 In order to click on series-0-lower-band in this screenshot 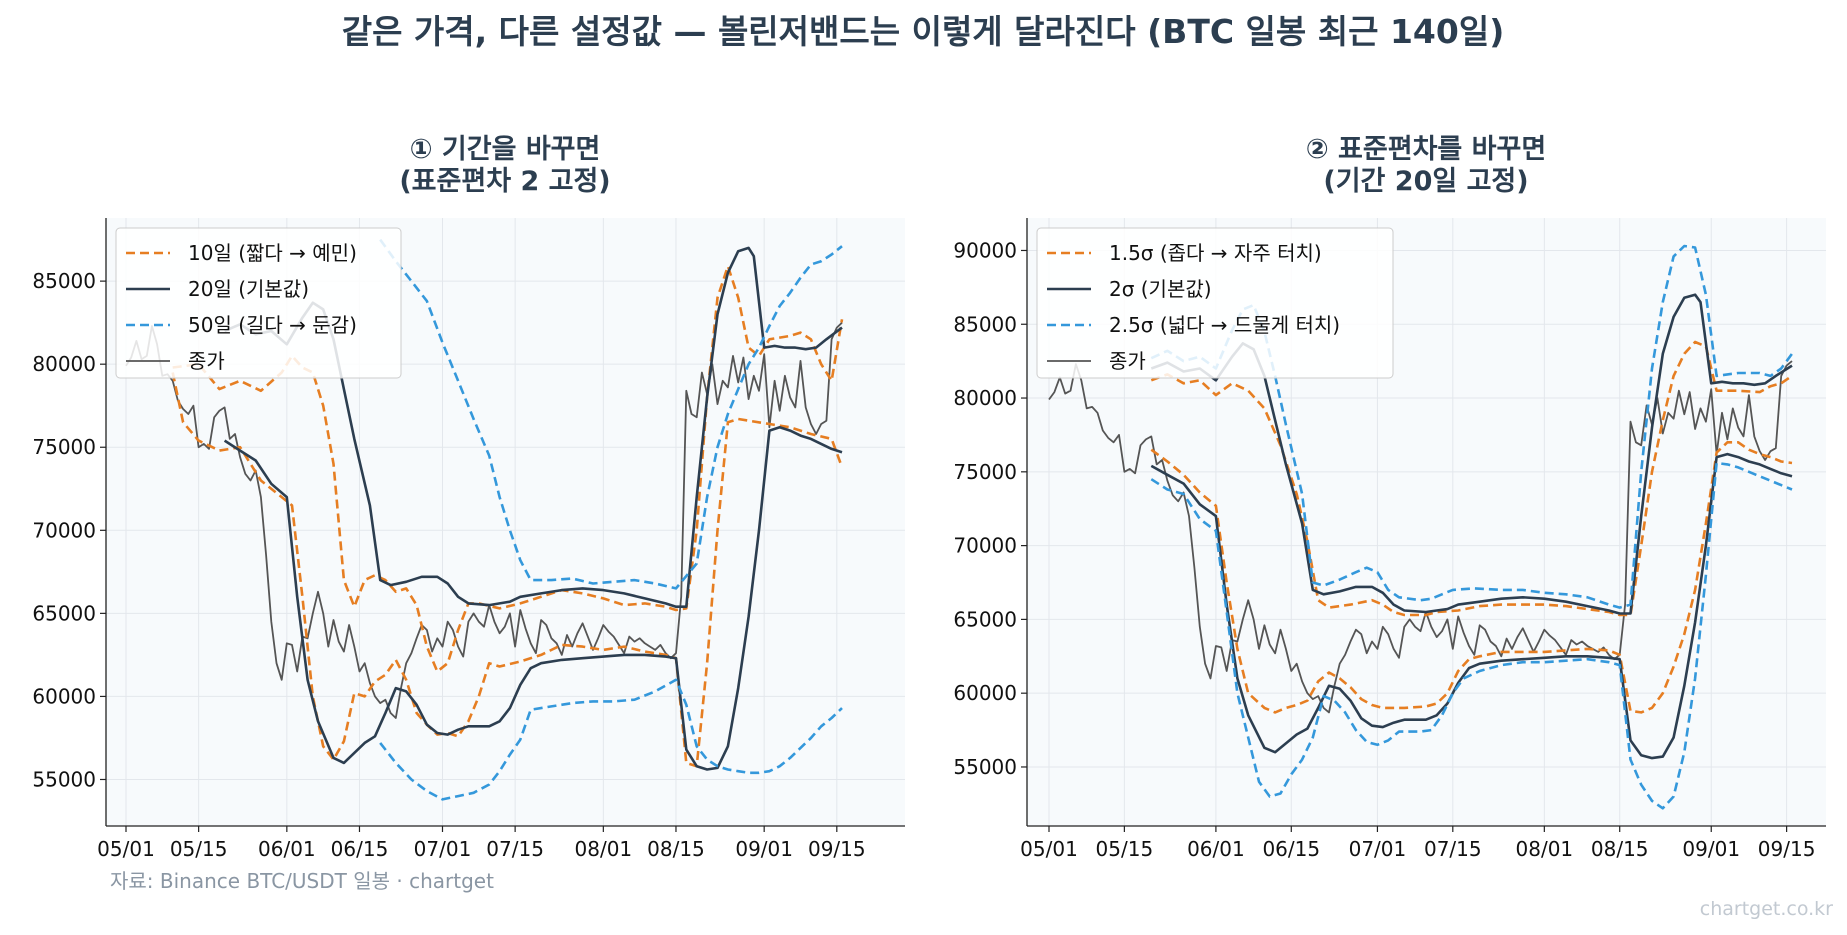, I will do `click(1471, 577)`.